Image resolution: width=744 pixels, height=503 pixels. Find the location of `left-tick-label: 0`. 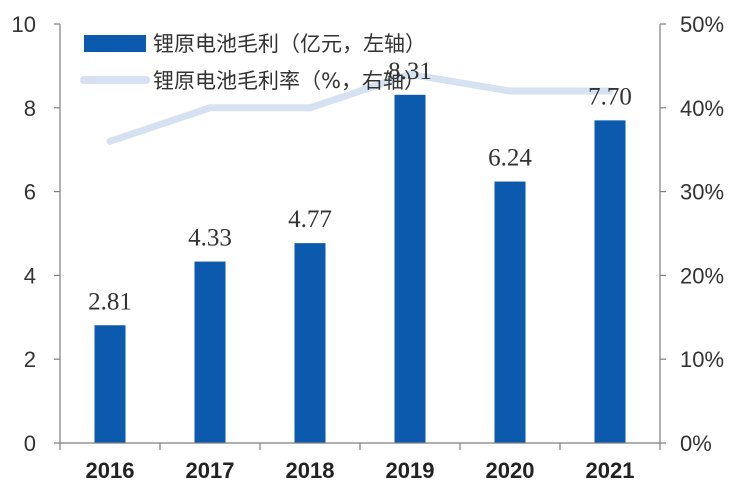

left-tick-label: 0 is located at coordinates (30, 443).